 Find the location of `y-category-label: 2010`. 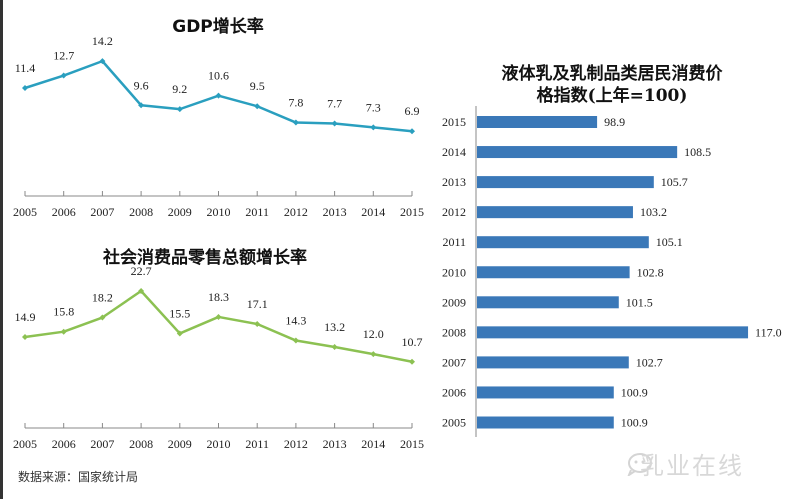

y-category-label: 2010 is located at coordinates (454, 272).